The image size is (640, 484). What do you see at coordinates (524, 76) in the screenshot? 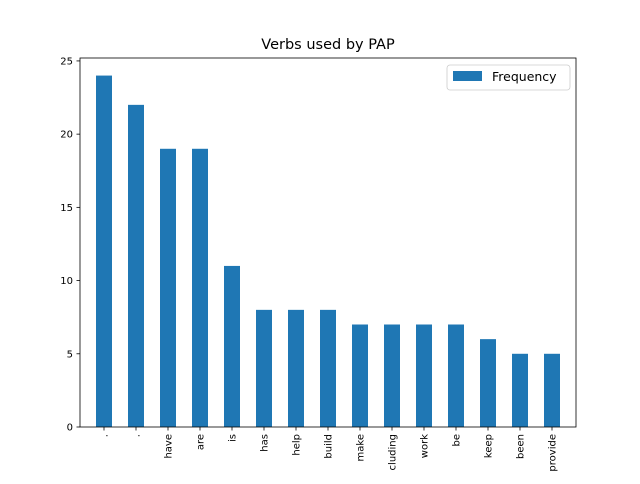
I see `legend-label: Frequency` at bounding box center [524, 76].